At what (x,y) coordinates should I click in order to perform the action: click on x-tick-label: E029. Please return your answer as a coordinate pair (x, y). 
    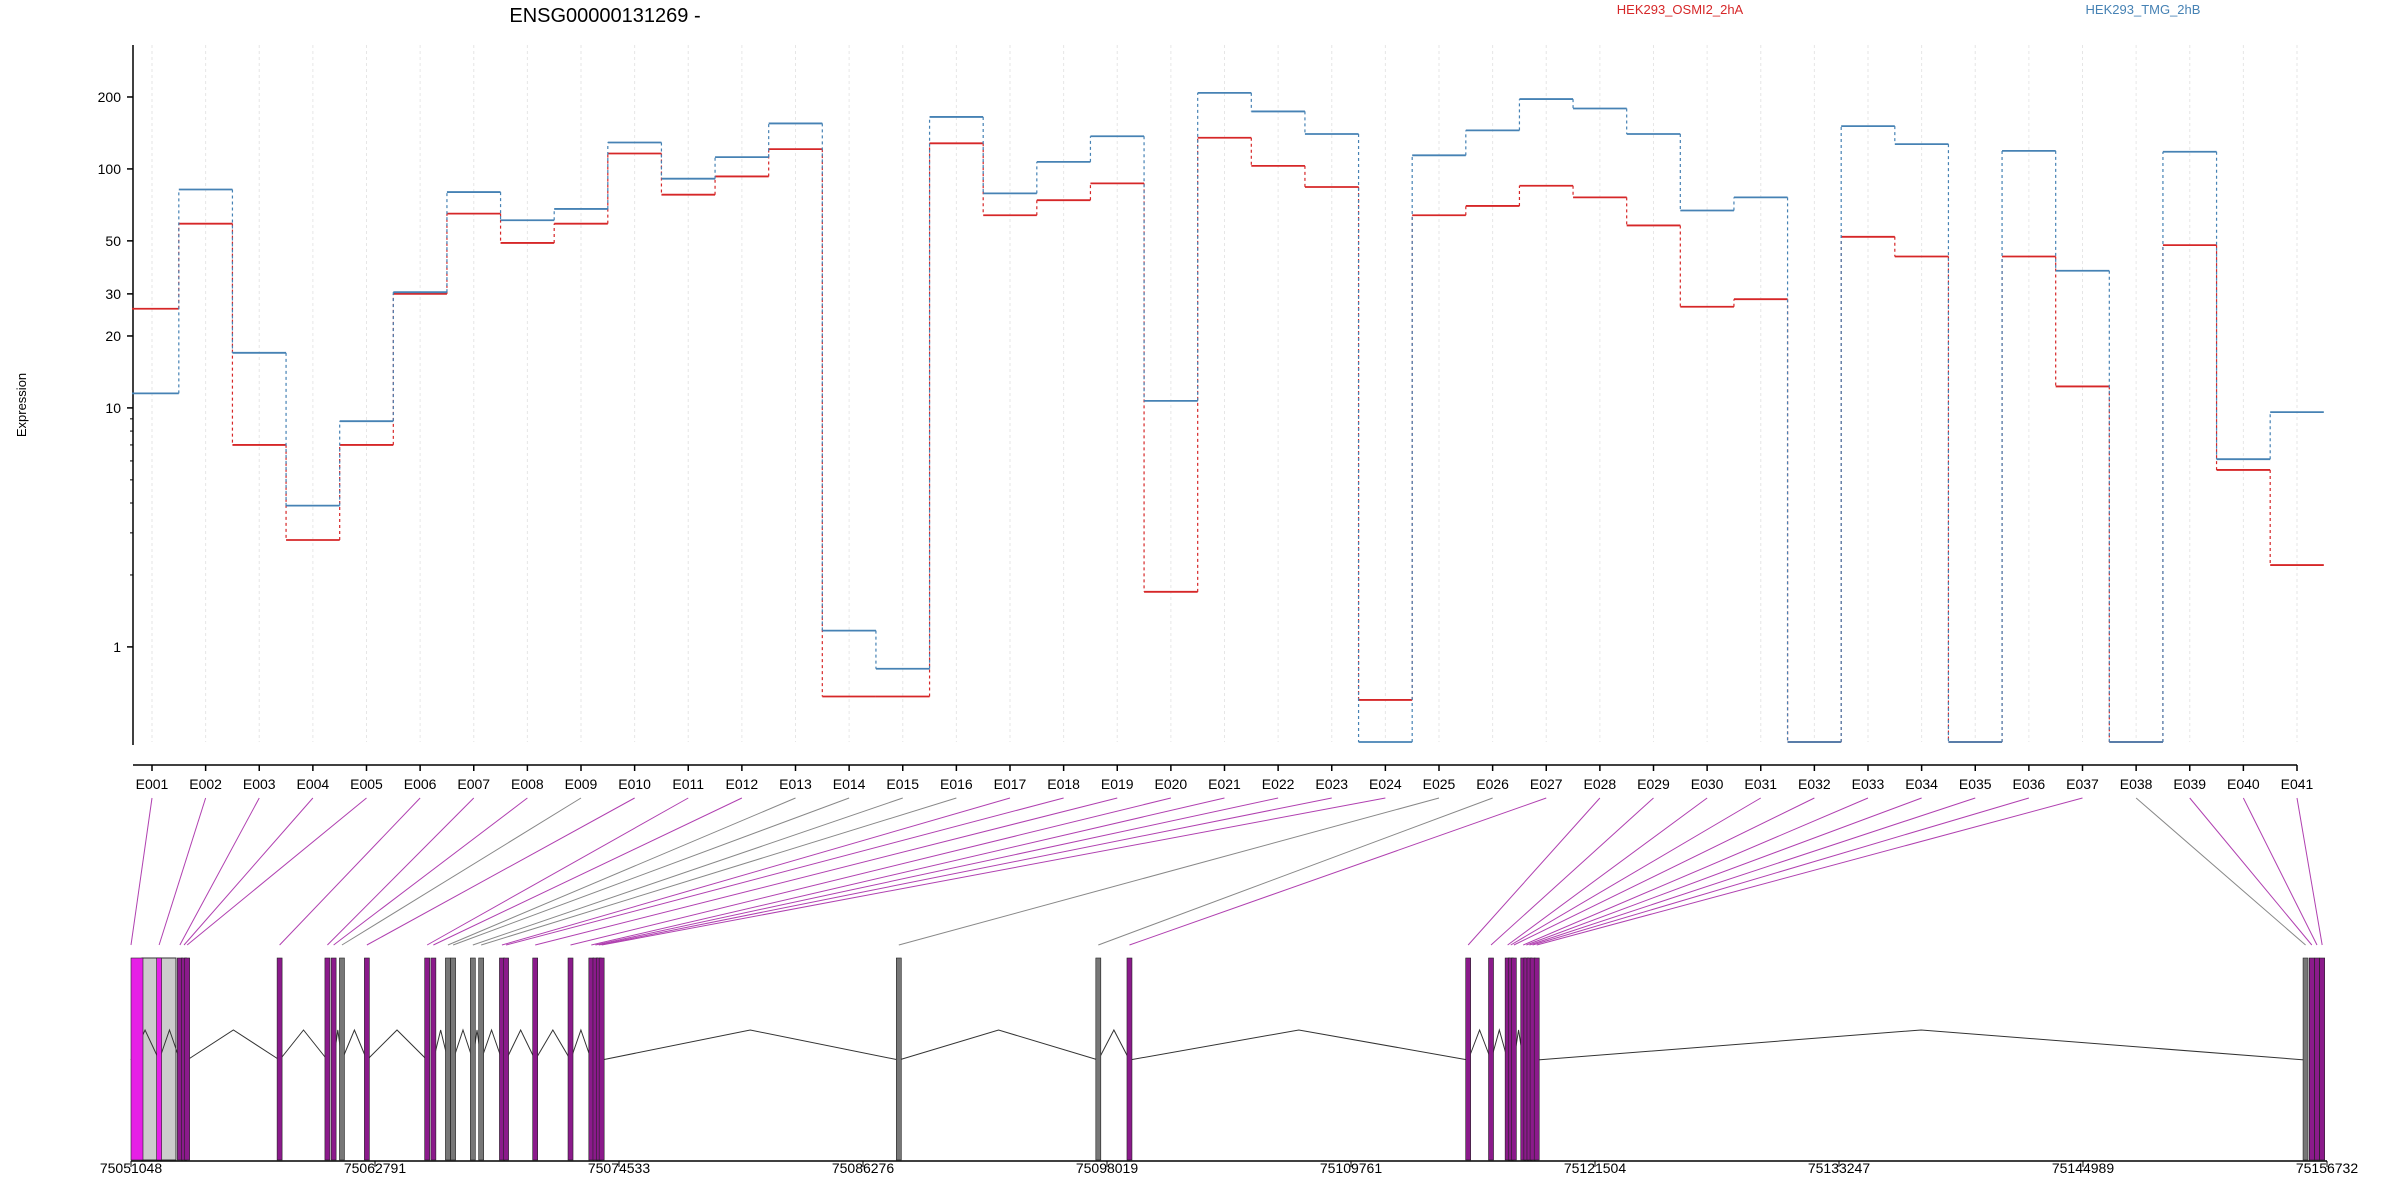
    Looking at the image, I should click on (1653, 784).